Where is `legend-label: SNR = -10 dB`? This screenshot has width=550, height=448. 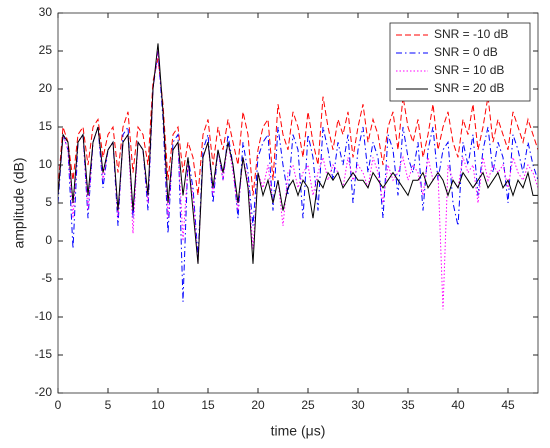
legend-label: SNR = -10 dB is located at coordinates (471, 34).